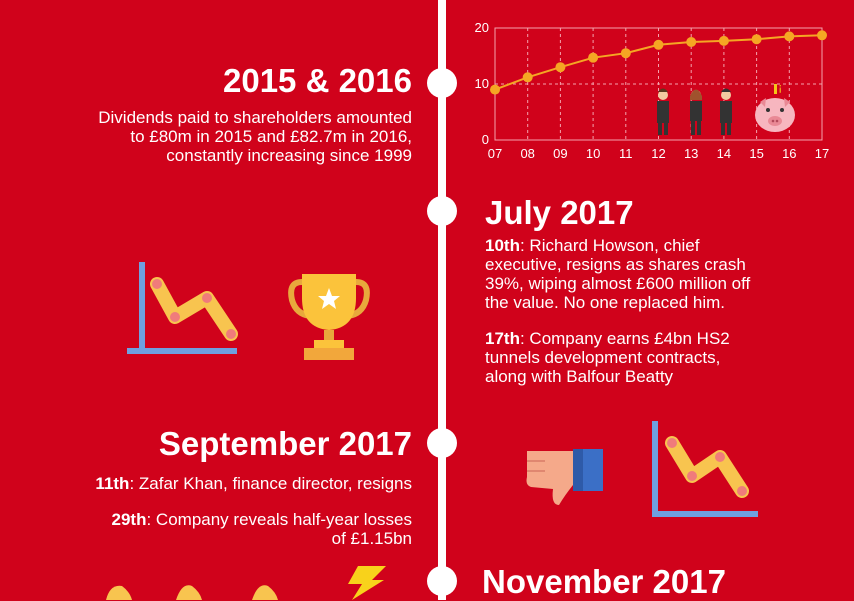  What do you see at coordinates (317, 80) in the screenshot?
I see `section-heading-2015-2016: 2015 & 2016` at bounding box center [317, 80].